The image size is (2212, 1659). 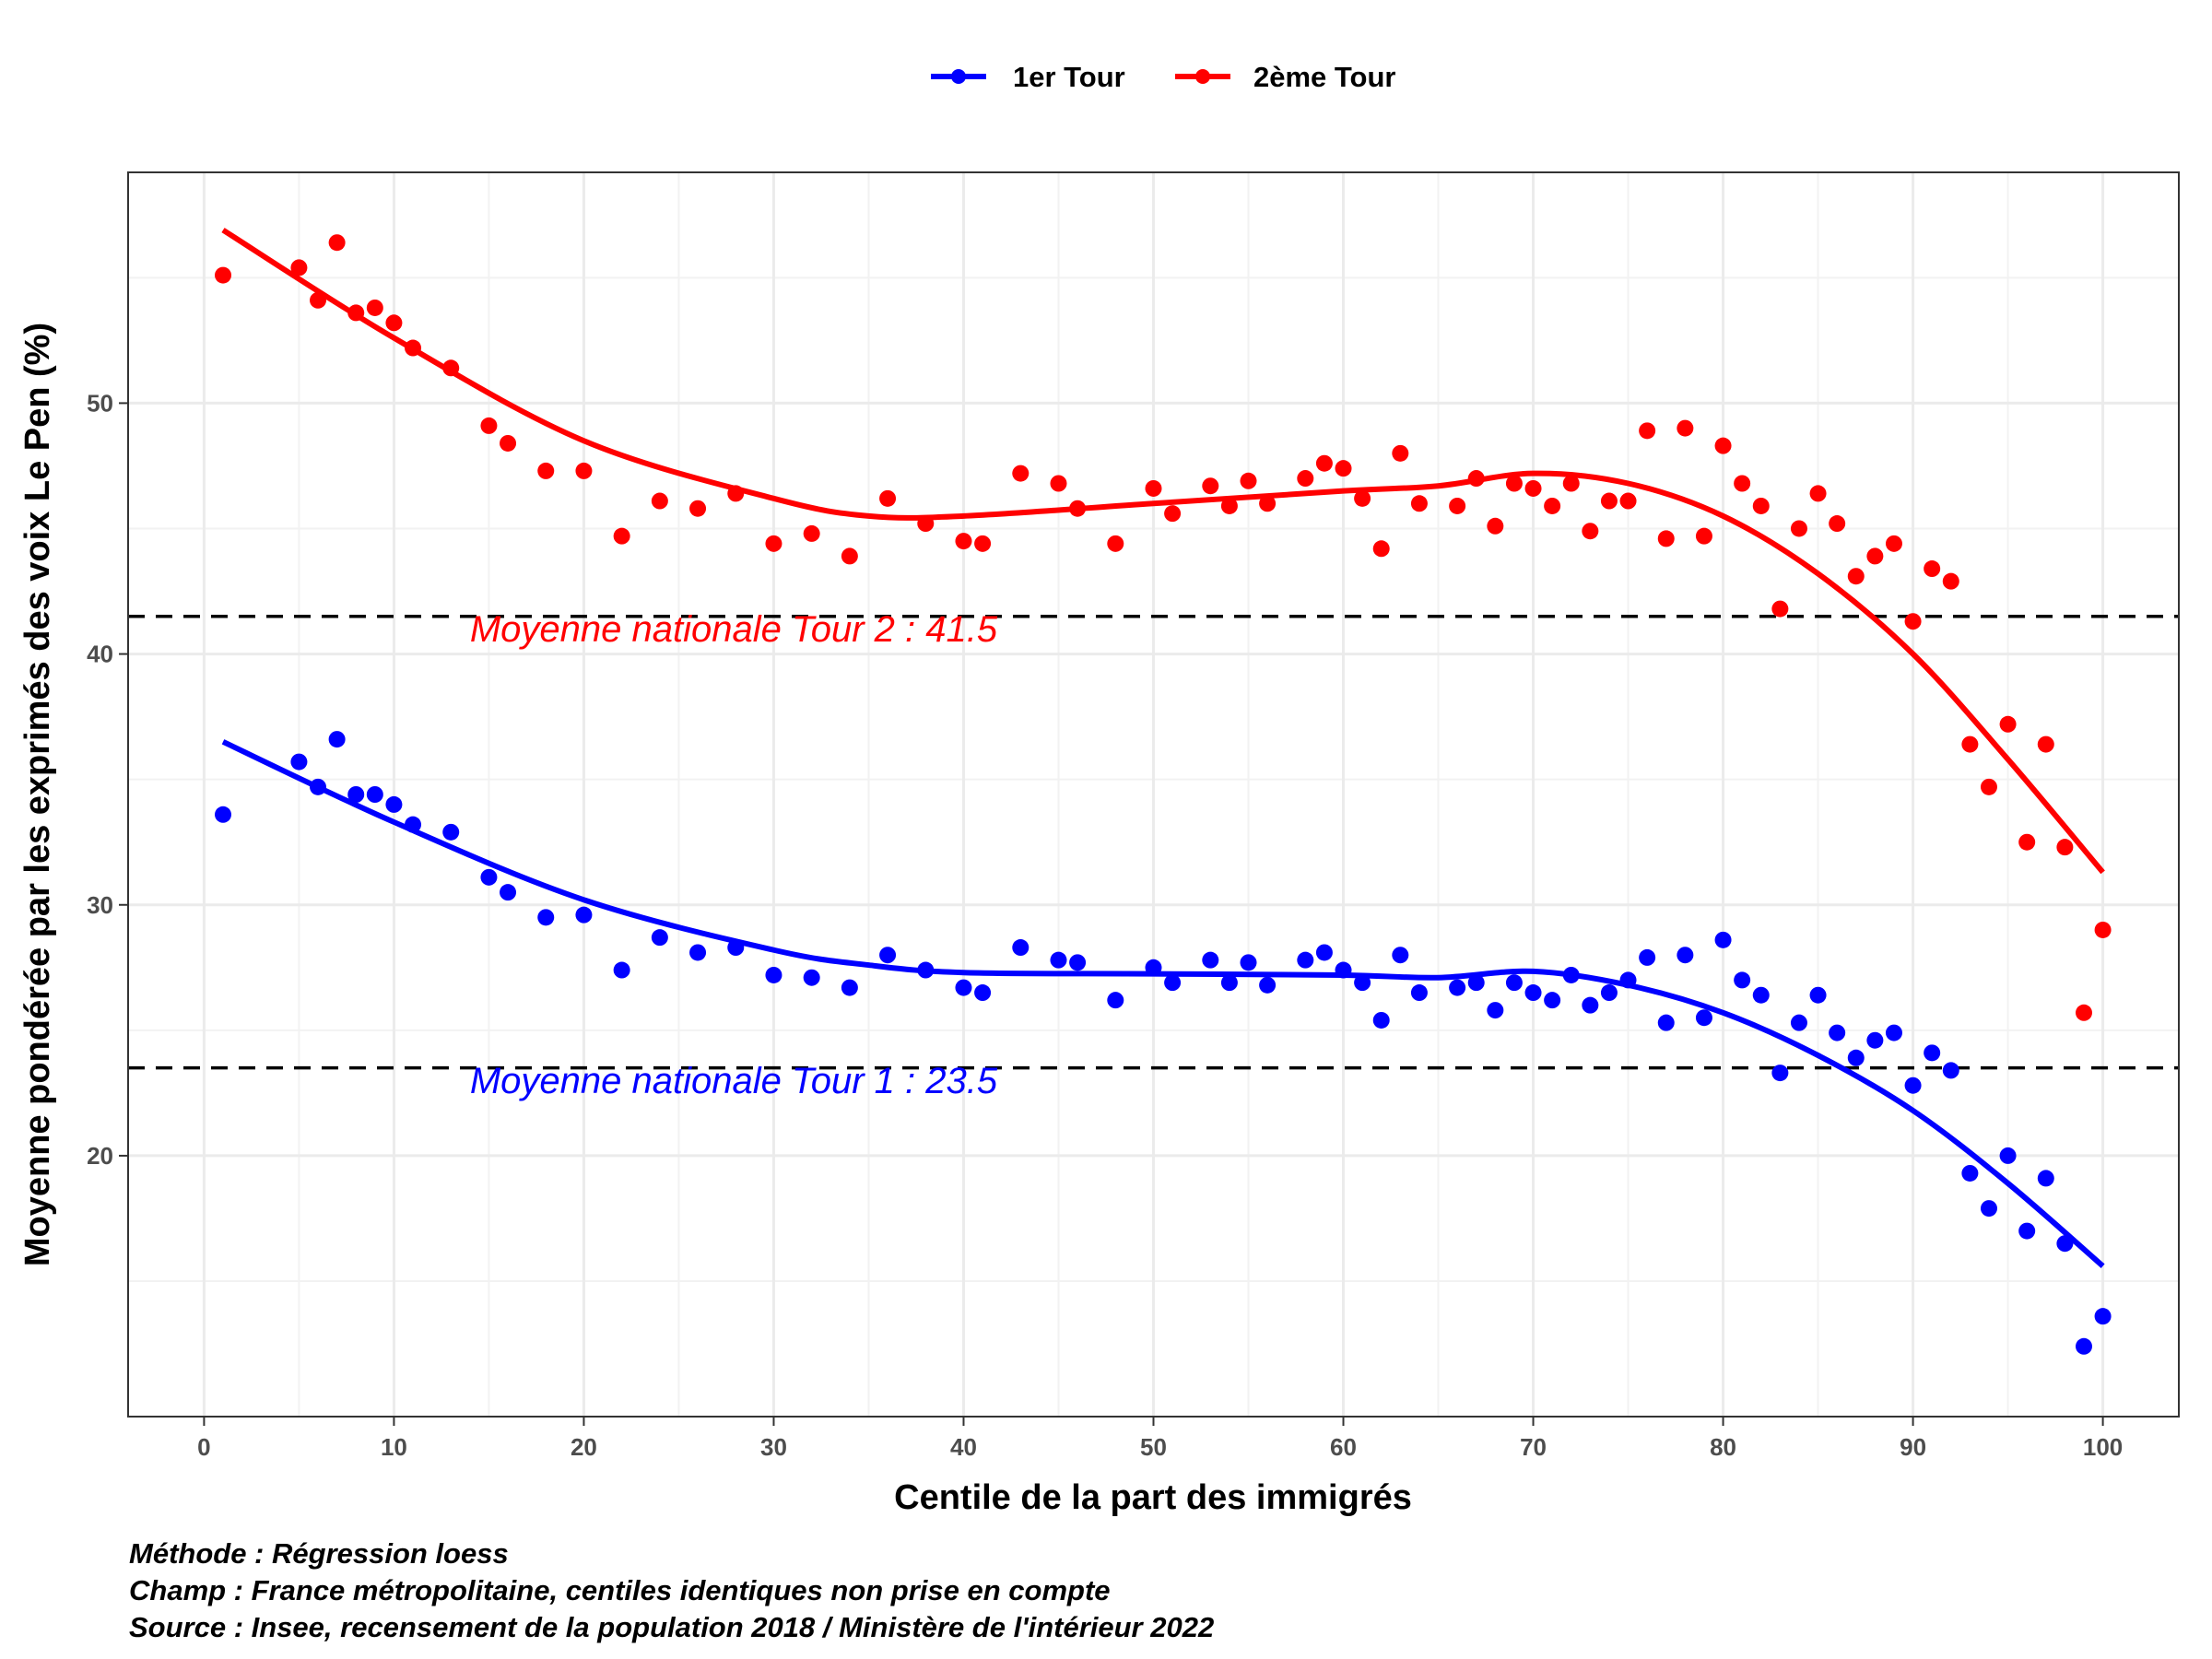 What do you see at coordinates (107, 779) in the screenshot?
I see `y-axis: 20 30 40 50` at bounding box center [107, 779].